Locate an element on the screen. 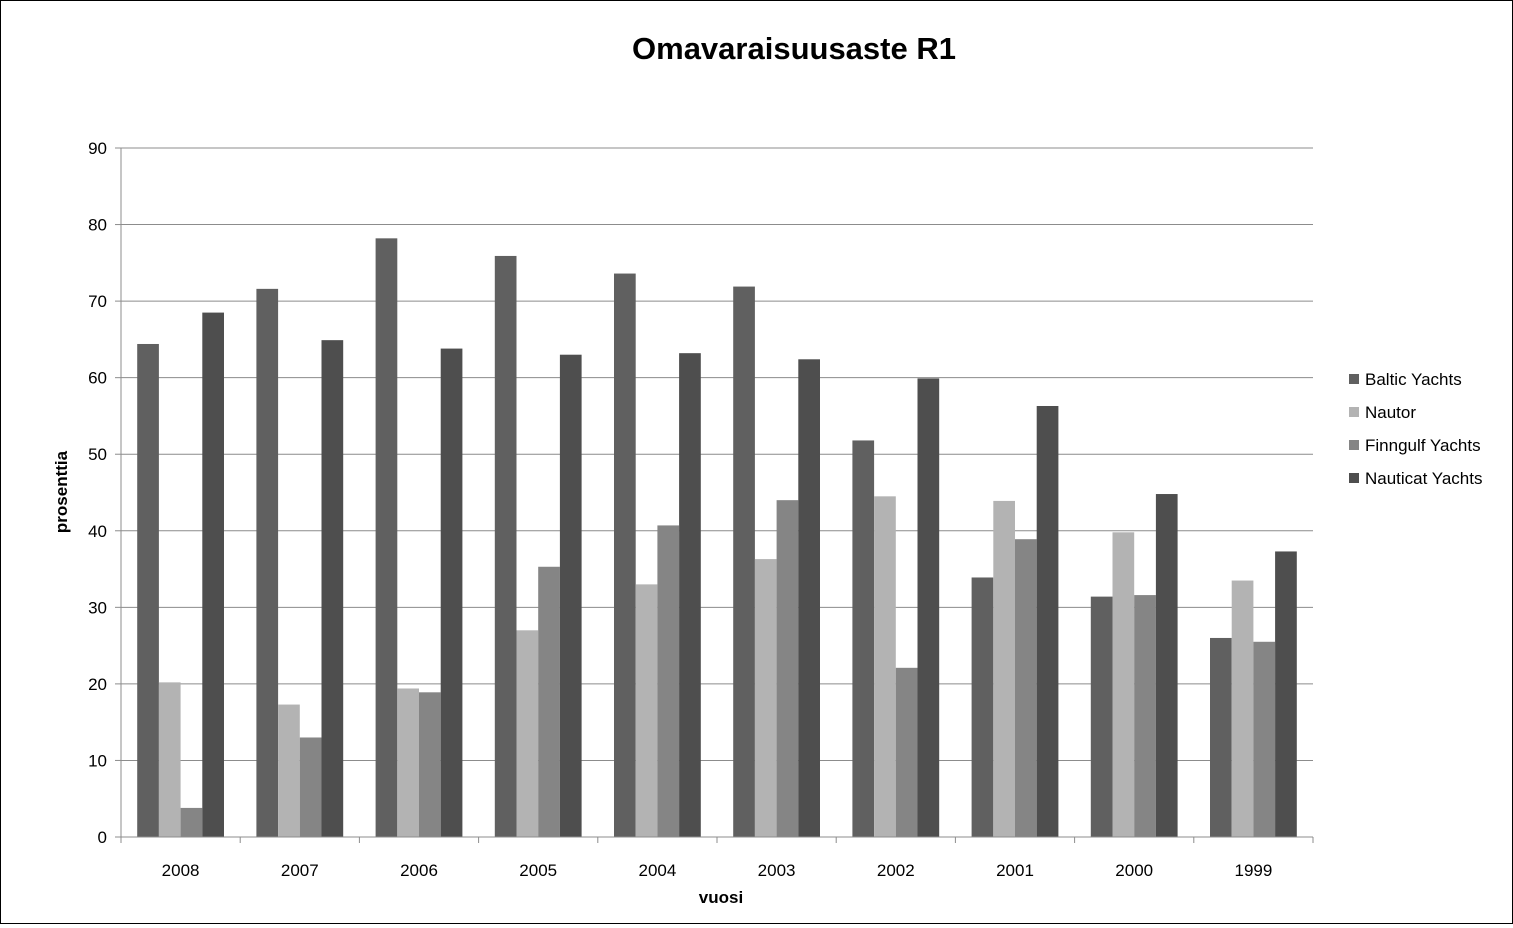 This screenshot has height=928, width=1513. bar-baltic-yachts-2007 is located at coordinates (267, 563).